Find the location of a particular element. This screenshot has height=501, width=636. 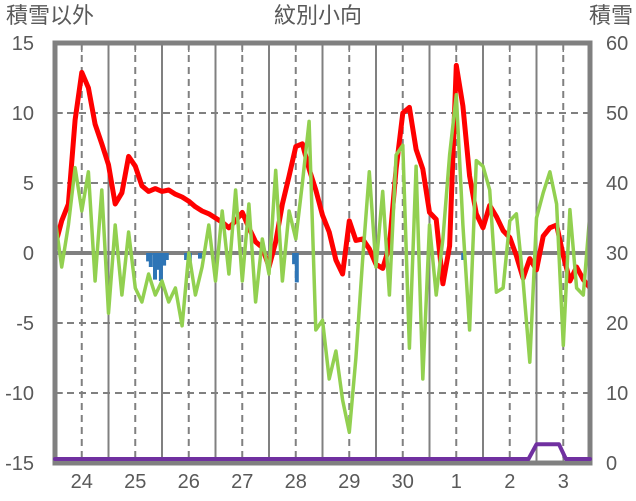

svg-text: 29 is located at coordinates (349, 482).